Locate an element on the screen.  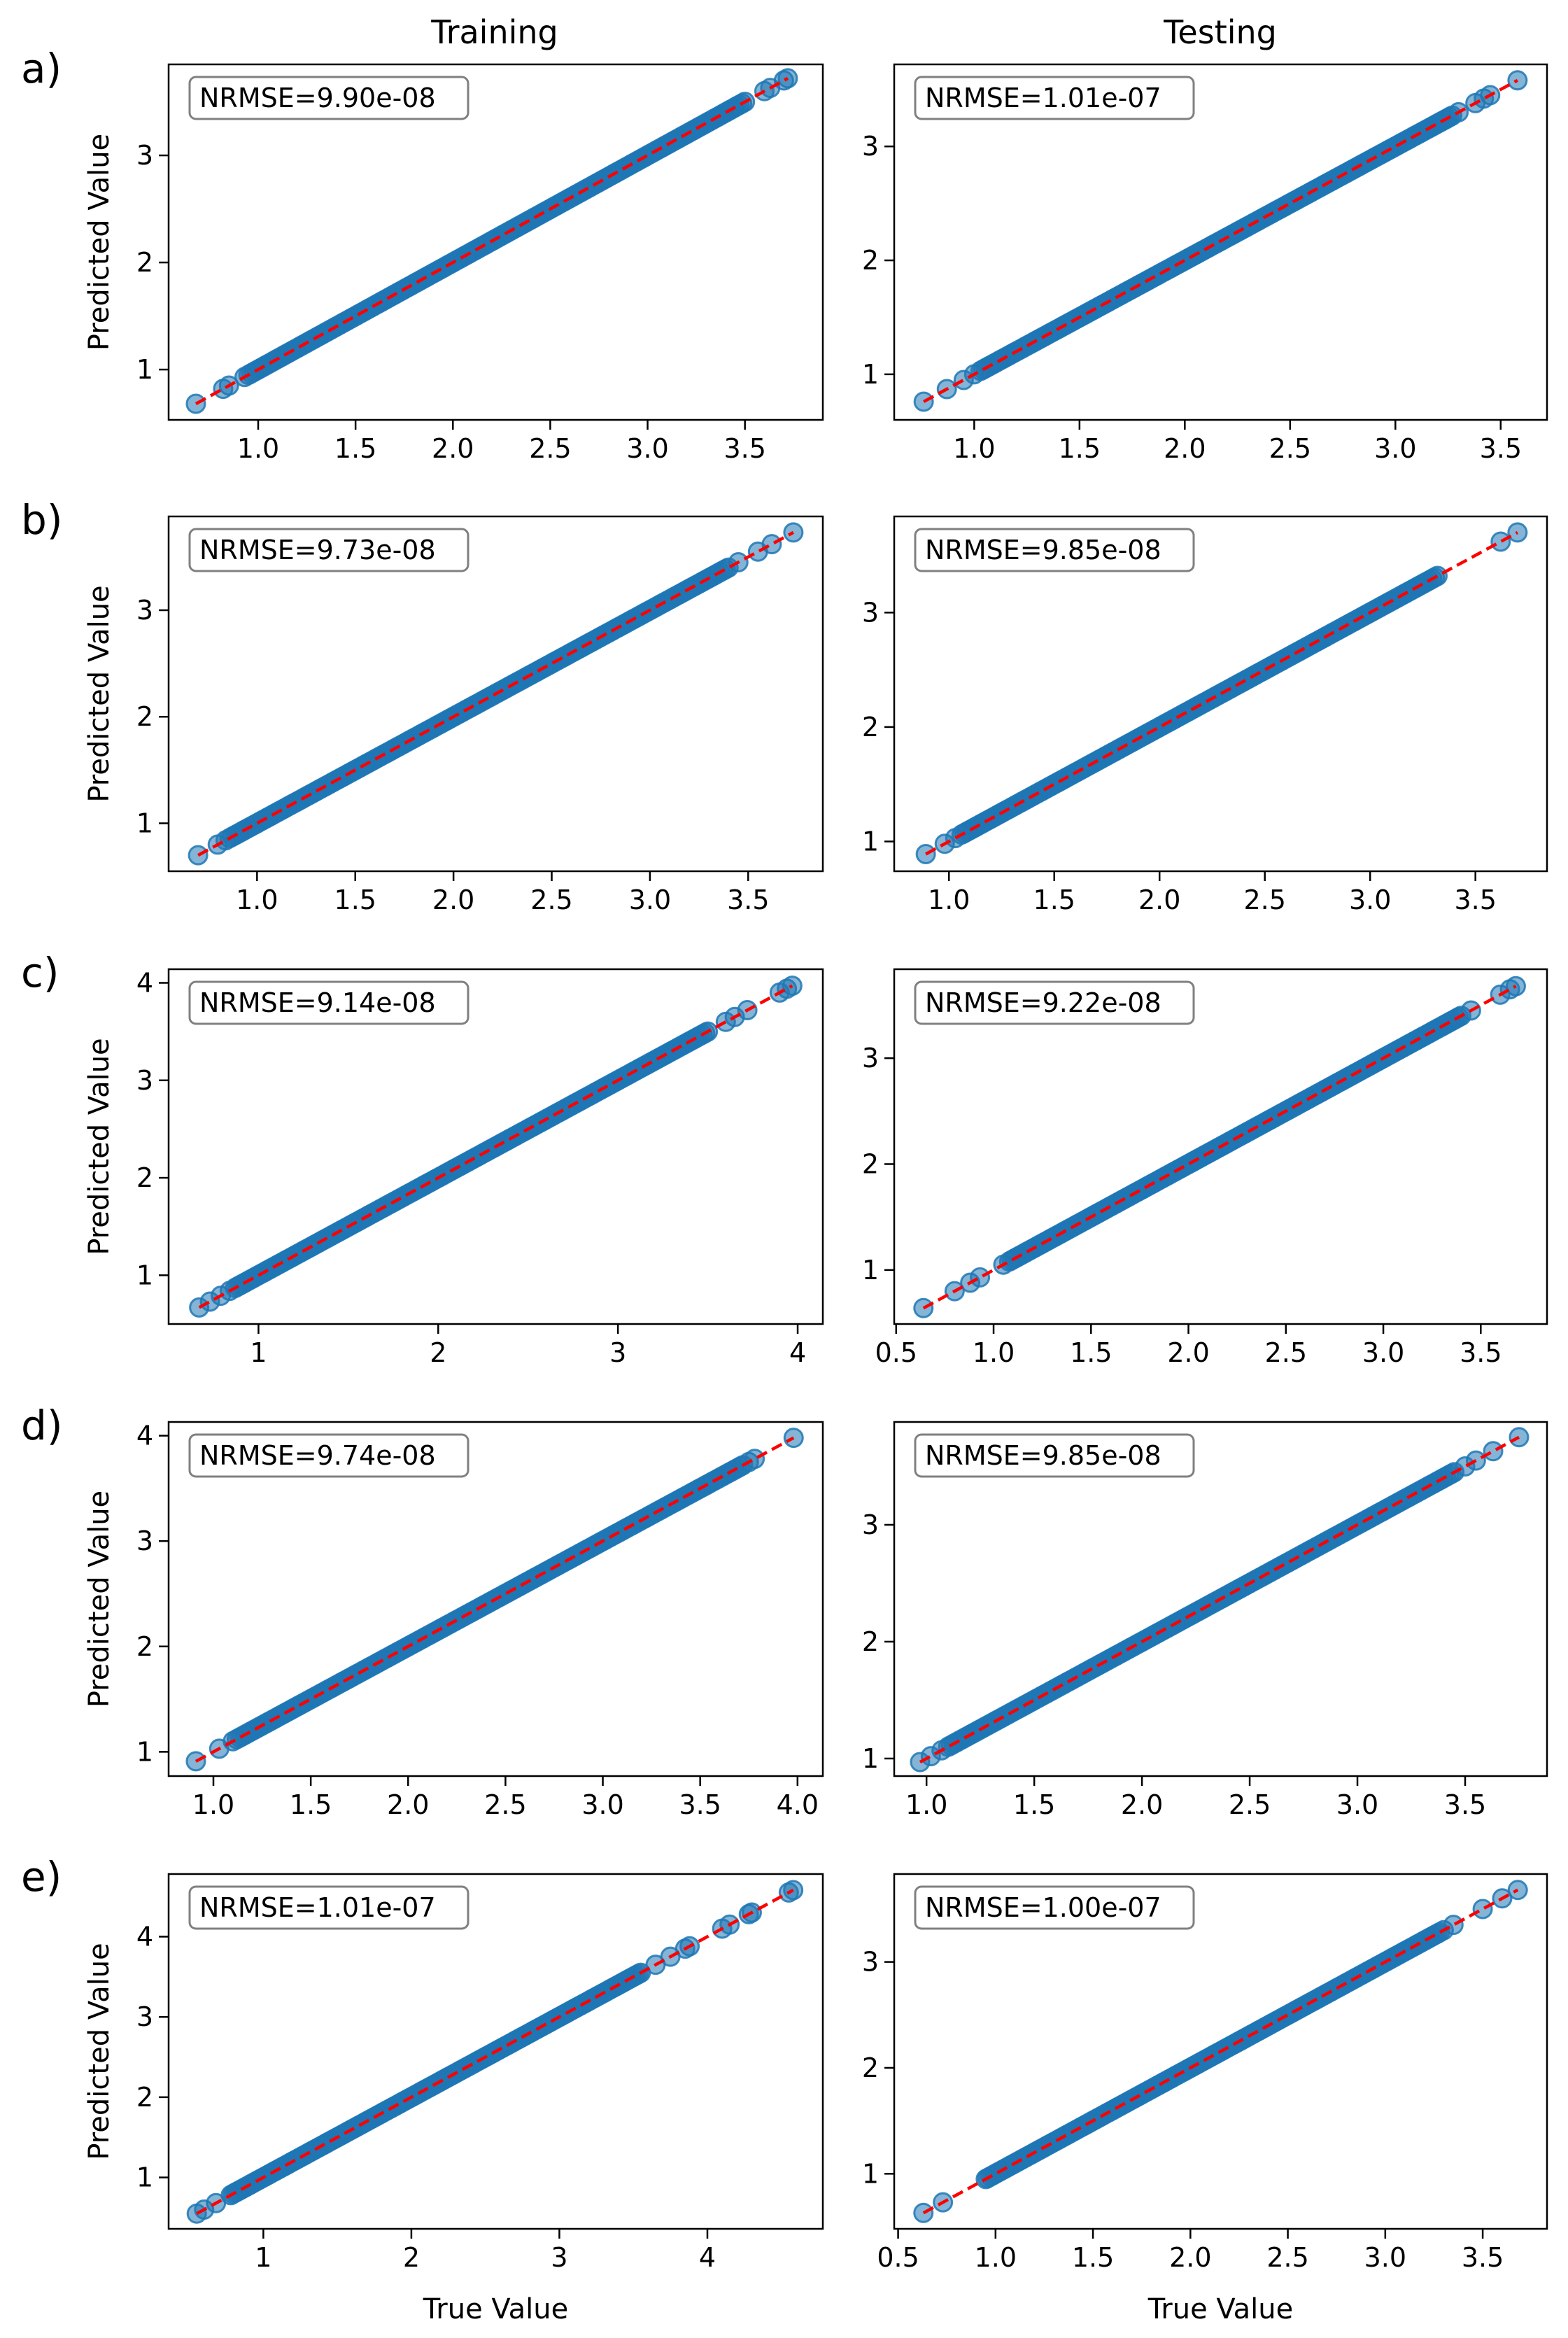
y-tick-label: 4 is located at coordinates (144, 983).